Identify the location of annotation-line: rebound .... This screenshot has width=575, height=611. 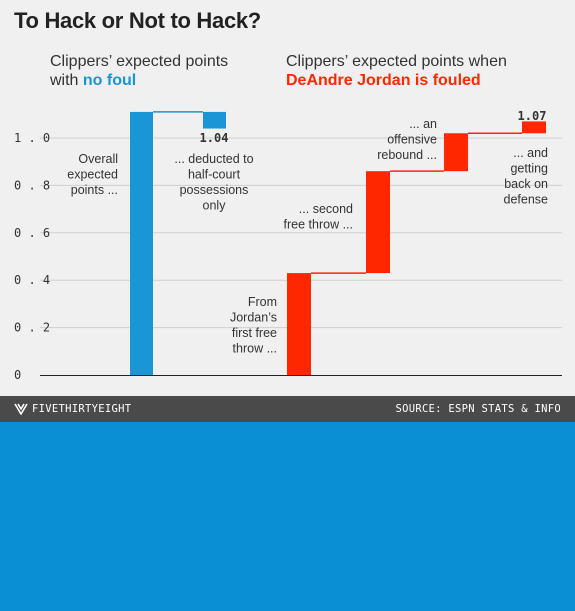
(407, 155).